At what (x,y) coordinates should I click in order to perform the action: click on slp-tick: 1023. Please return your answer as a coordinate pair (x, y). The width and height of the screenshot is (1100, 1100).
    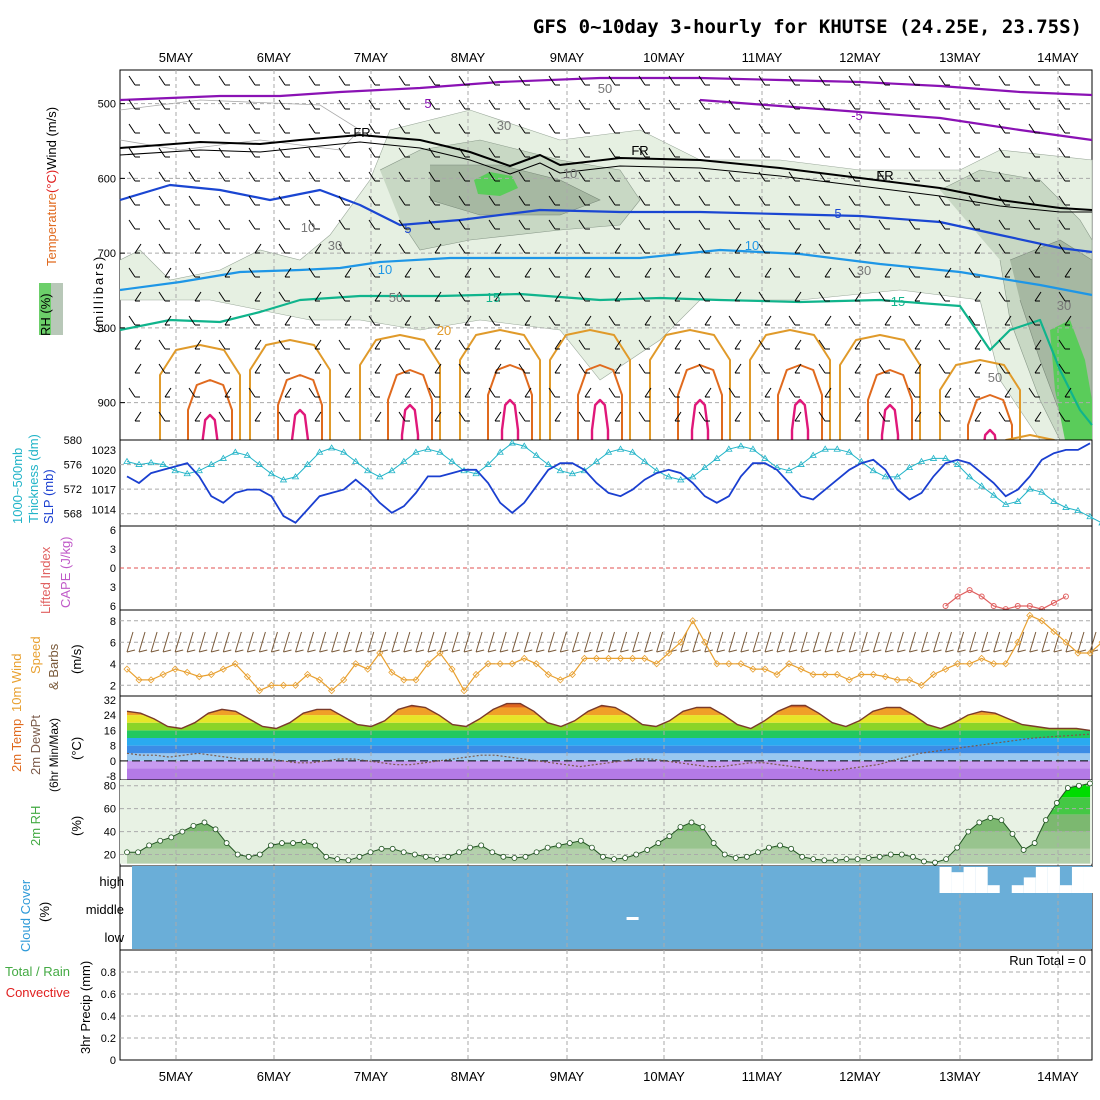
    Looking at the image, I should click on (104, 451).